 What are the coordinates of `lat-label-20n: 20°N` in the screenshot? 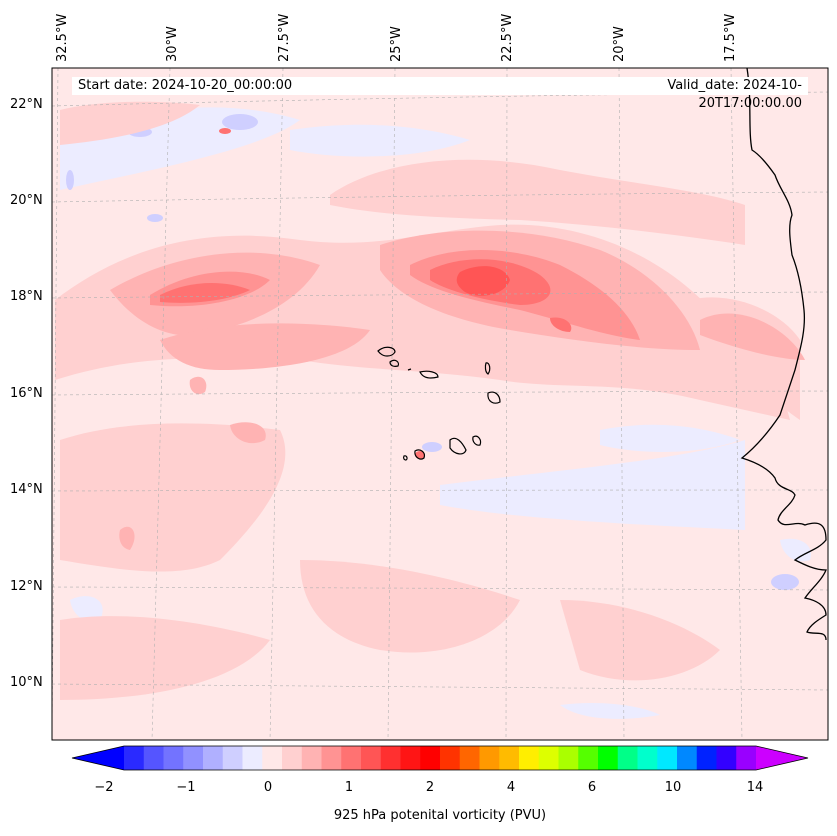 It's located at (26, 200).